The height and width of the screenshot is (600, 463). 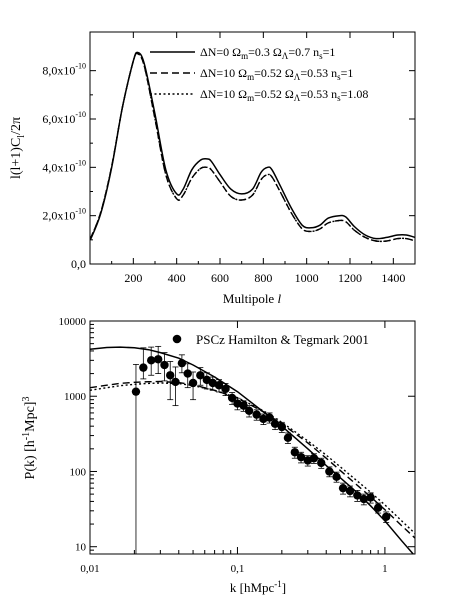 What do you see at coordinates (267, 53) in the screenshot?
I see `cmb-legend-label: ΔN=0 Ωm=0.3 ΩΛ=0.7 ns=1` at bounding box center [267, 53].